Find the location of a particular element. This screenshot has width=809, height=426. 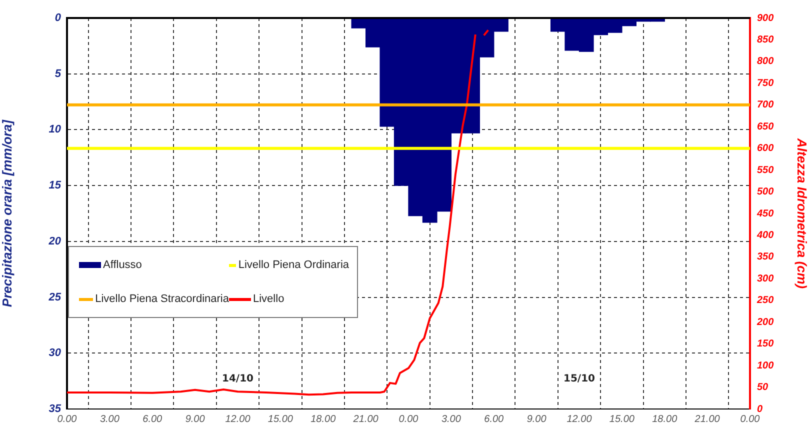

legend-label: Livello Piena Stracordinaria is located at coordinates (162, 299).